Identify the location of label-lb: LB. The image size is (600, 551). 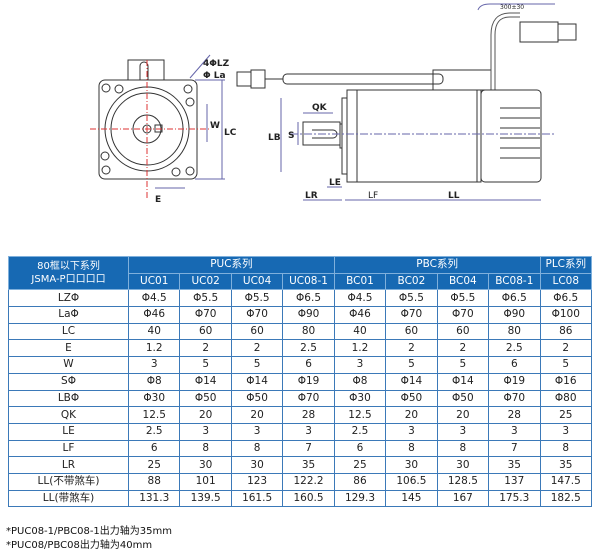
(274, 138).